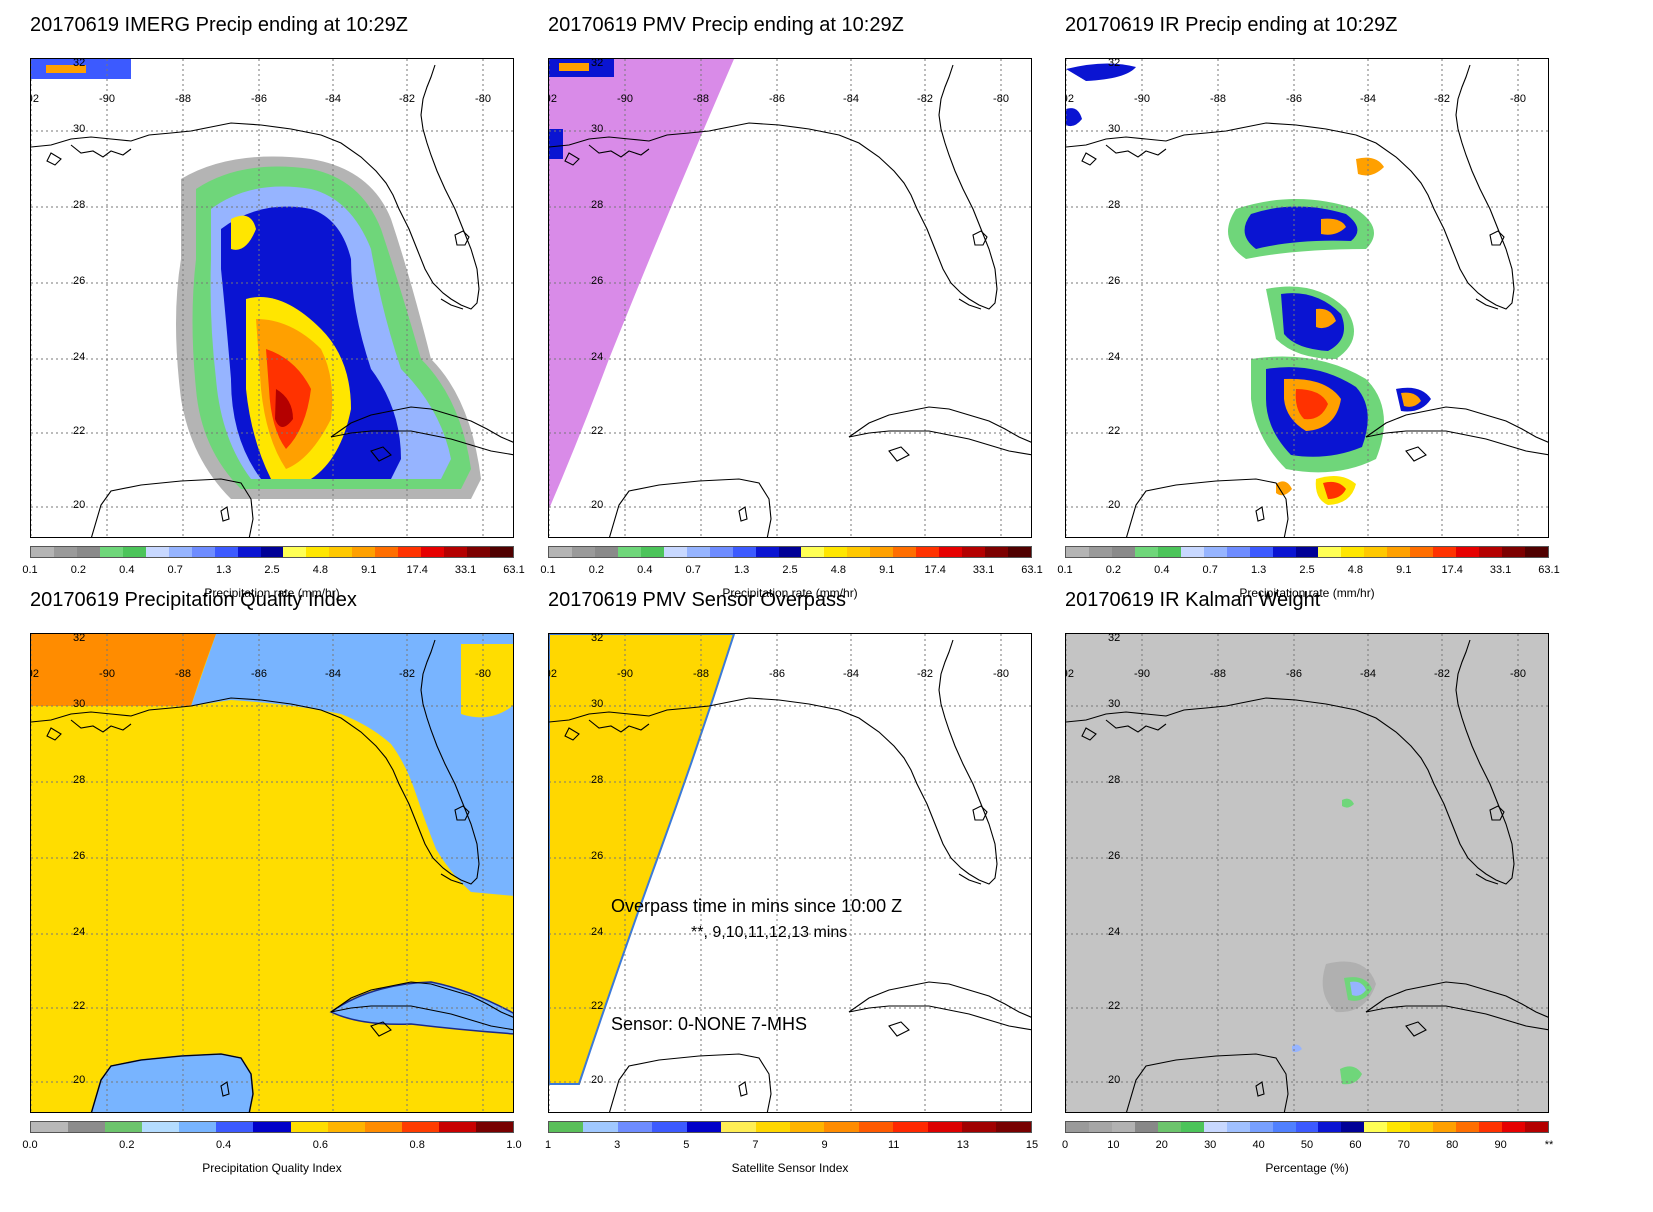  Describe the element at coordinates (1294, 674) in the screenshot. I see `lon-label: -86` at that location.